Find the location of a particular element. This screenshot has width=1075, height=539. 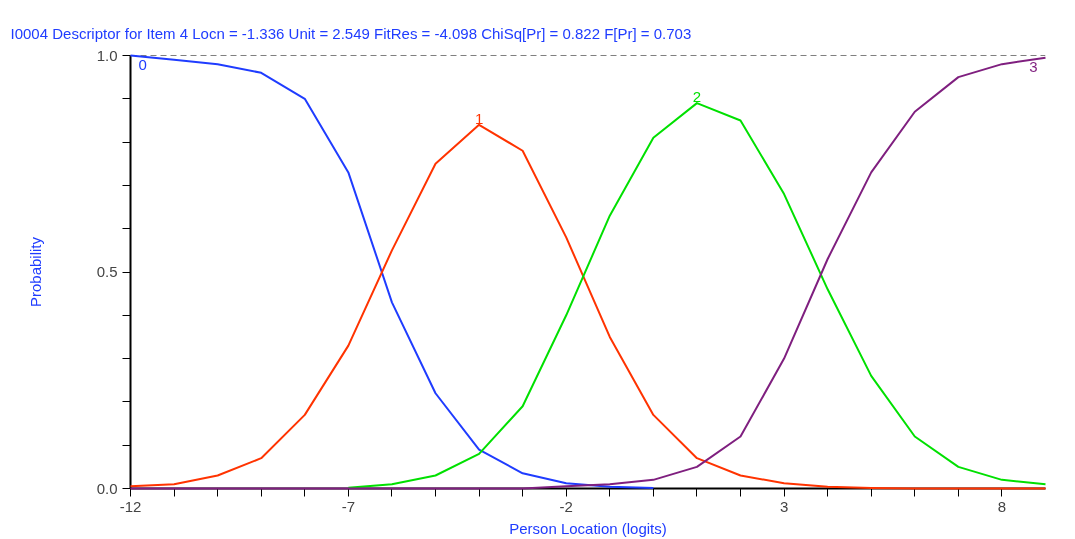

x-axis-title: Person Location (logits) is located at coordinates (588, 528).